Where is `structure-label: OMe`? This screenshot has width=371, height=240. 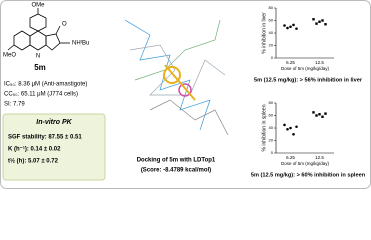 structure-label: OMe is located at coordinates (38, 6).